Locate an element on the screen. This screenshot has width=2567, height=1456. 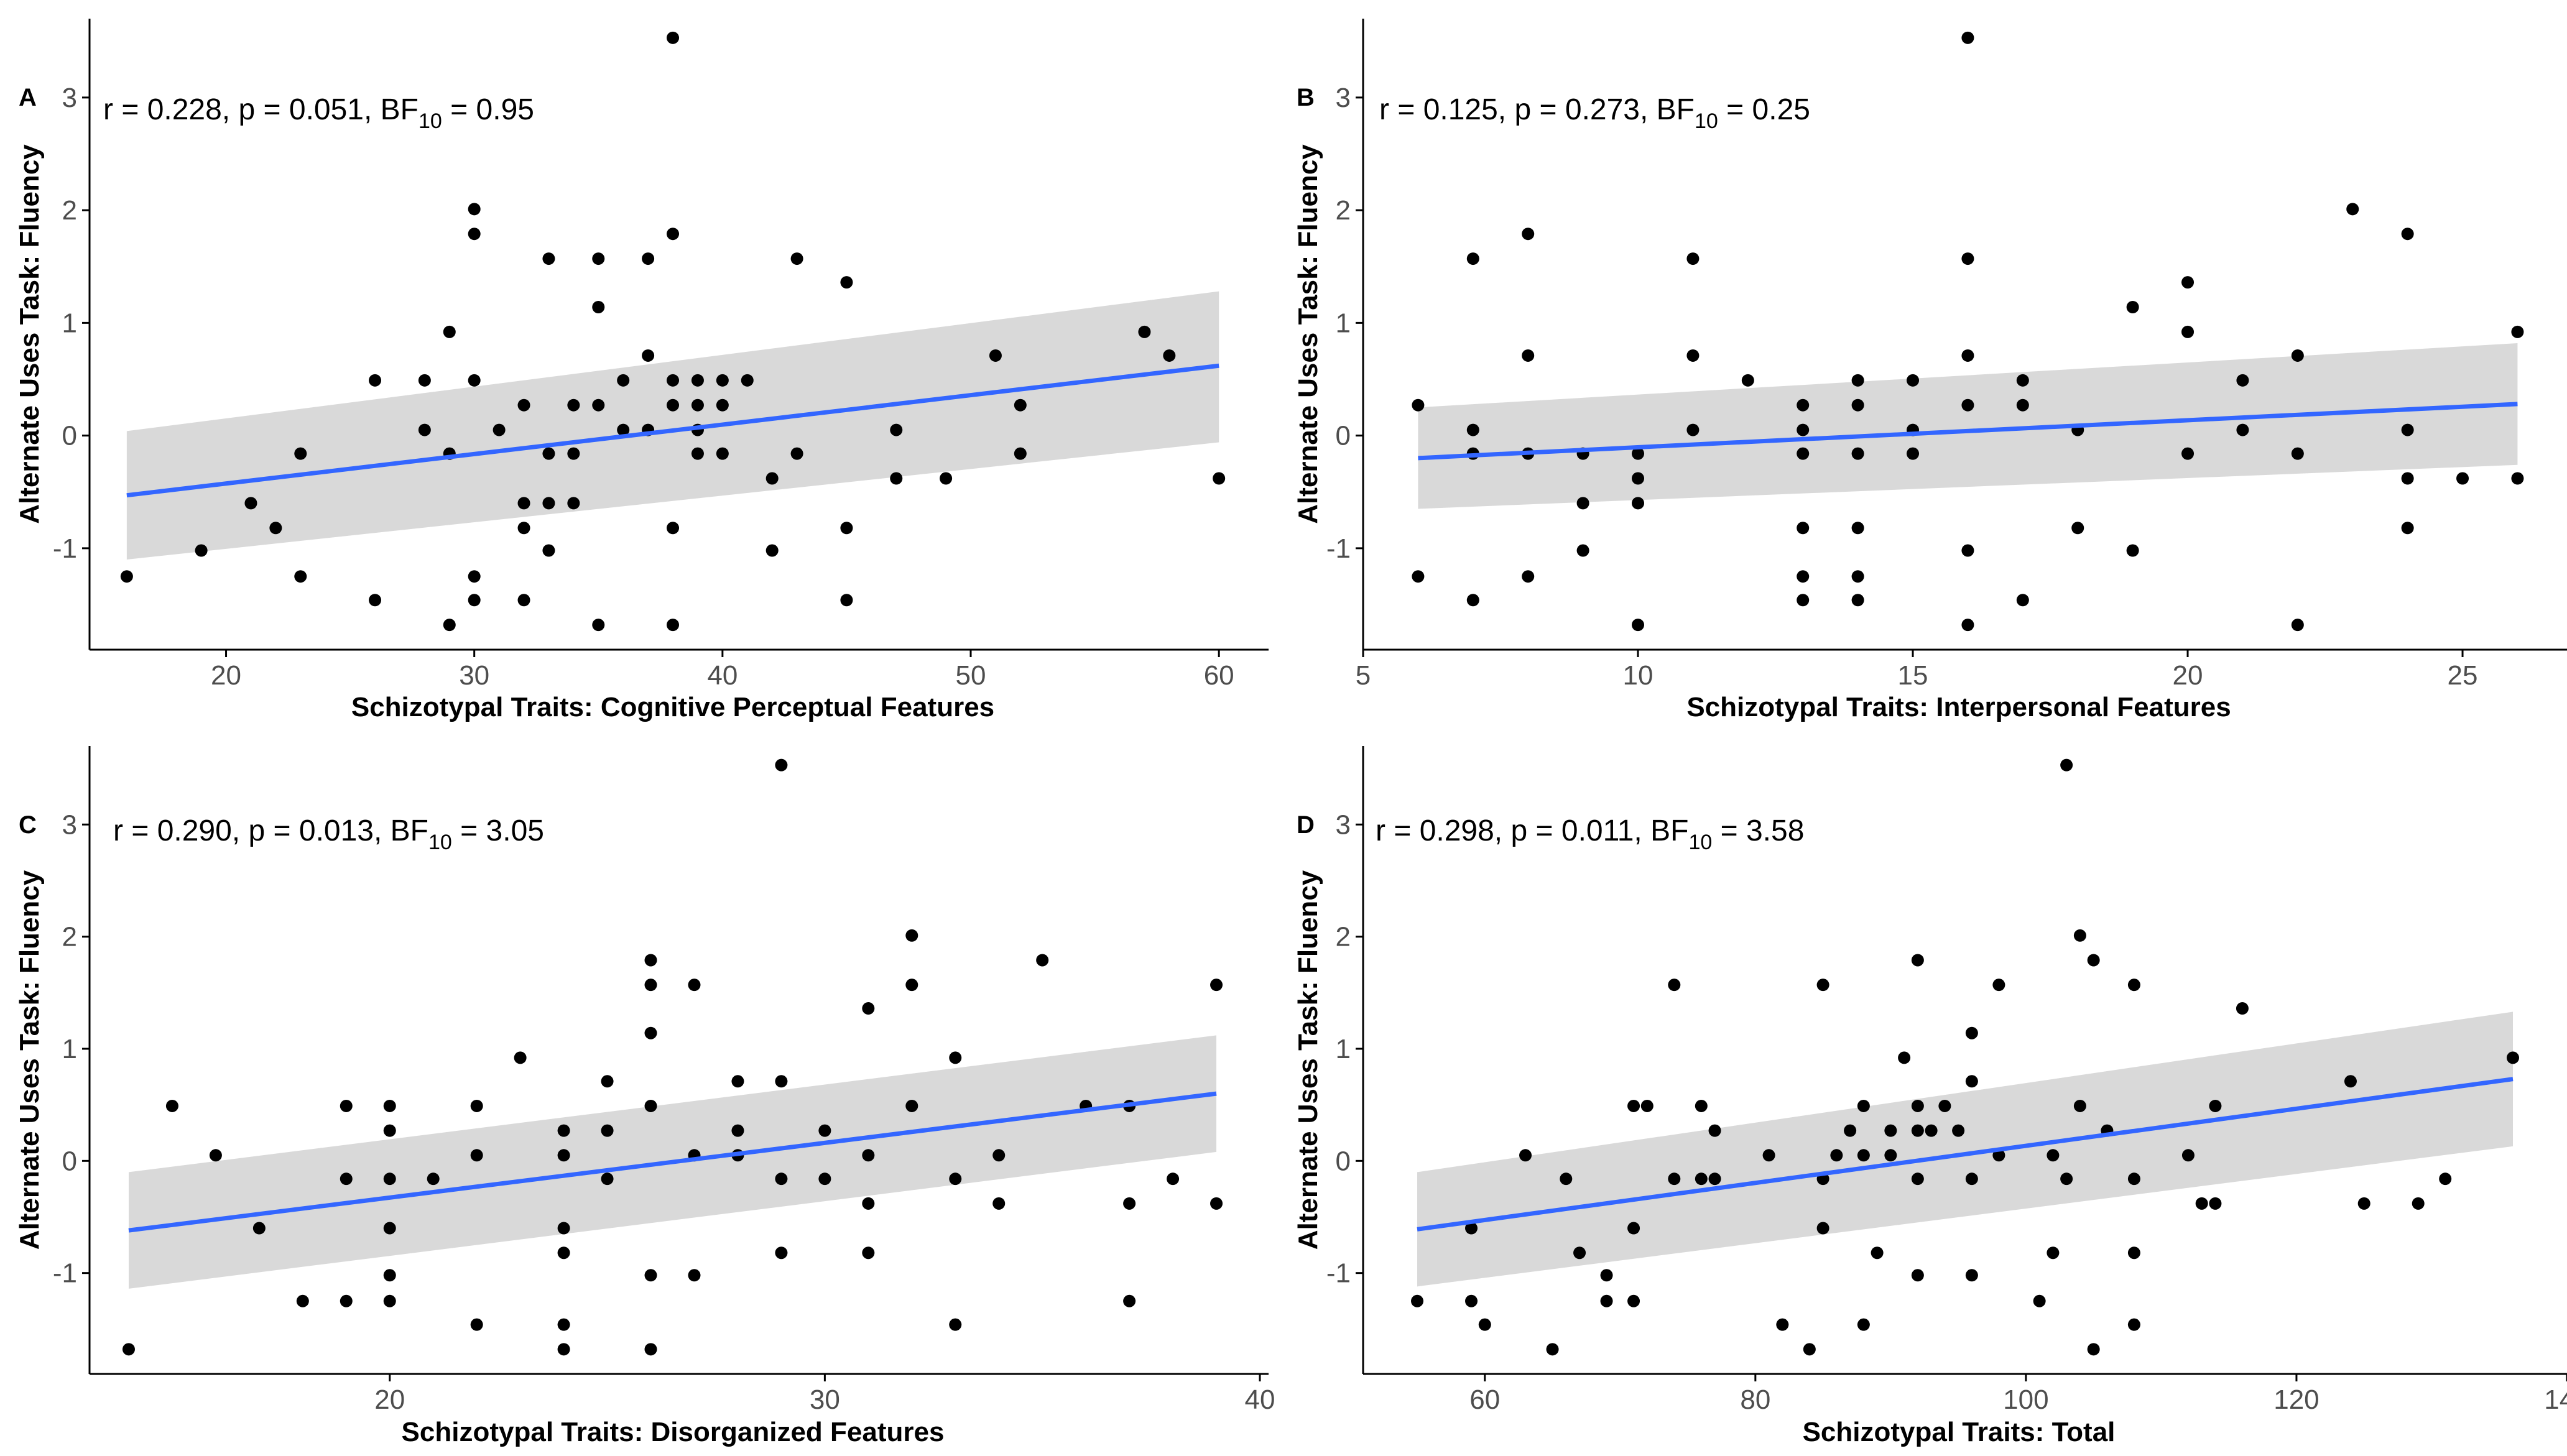
stats-annotation-c: r = 0.290, p = 0.013, BF10 = 3.05 is located at coordinates (329, 834).